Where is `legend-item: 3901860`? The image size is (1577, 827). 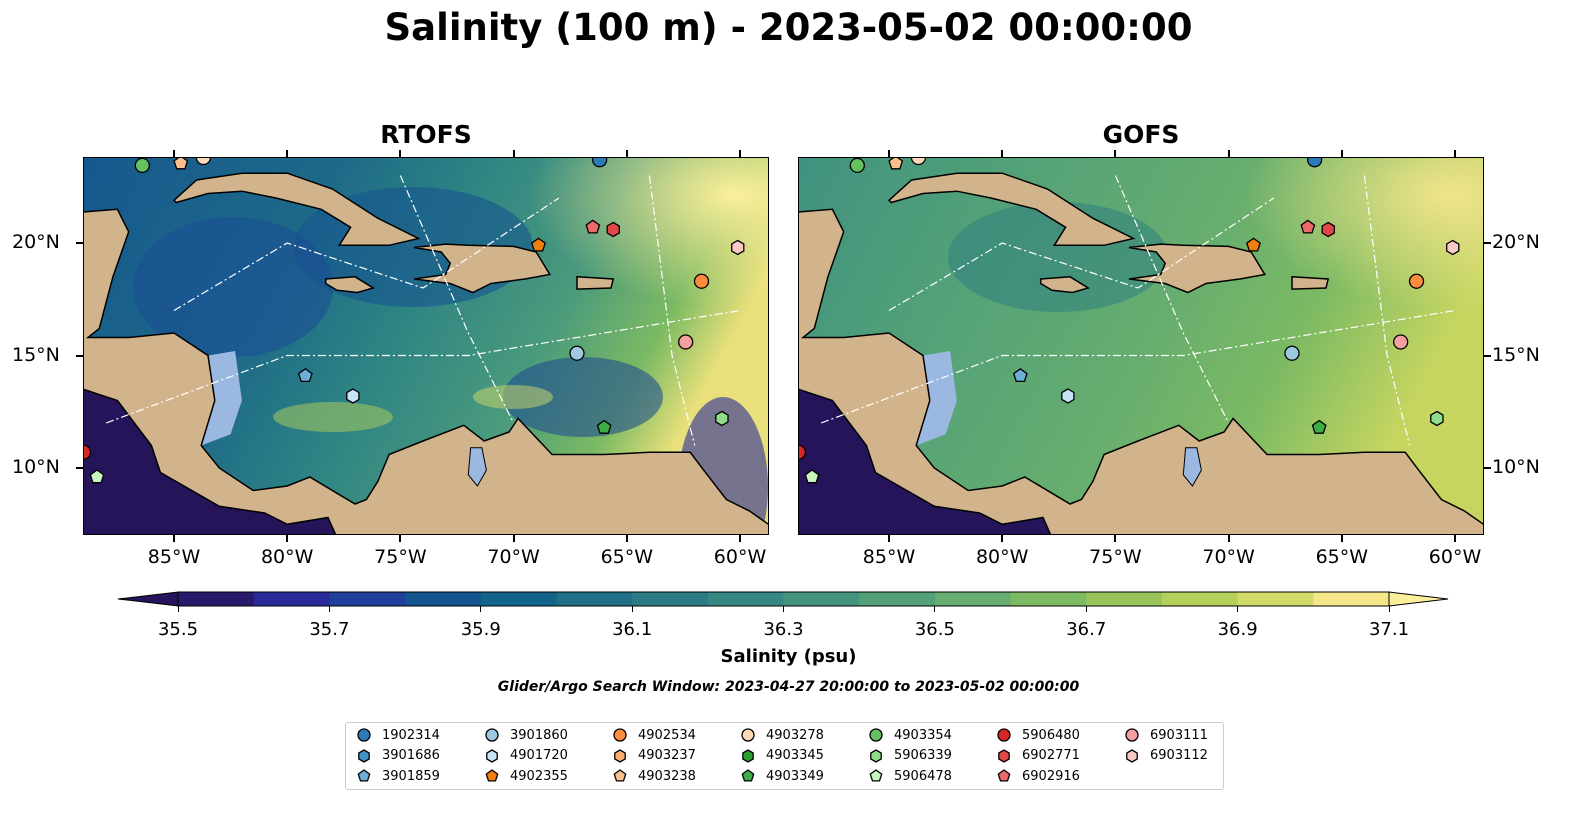 legend-item: 3901860 is located at coordinates (526, 735).